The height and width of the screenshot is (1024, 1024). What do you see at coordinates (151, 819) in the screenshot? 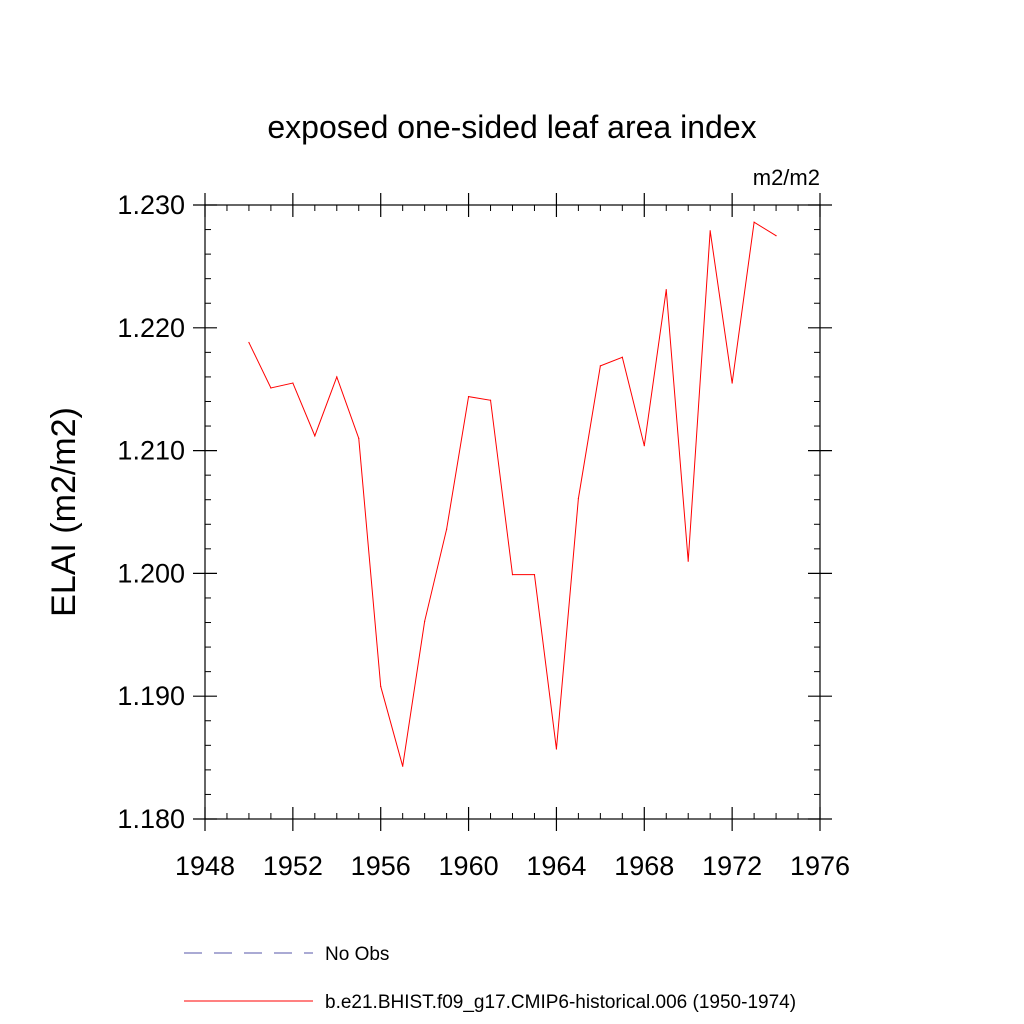
I see `y-tick-label: 1.180` at bounding box center [151, 819].